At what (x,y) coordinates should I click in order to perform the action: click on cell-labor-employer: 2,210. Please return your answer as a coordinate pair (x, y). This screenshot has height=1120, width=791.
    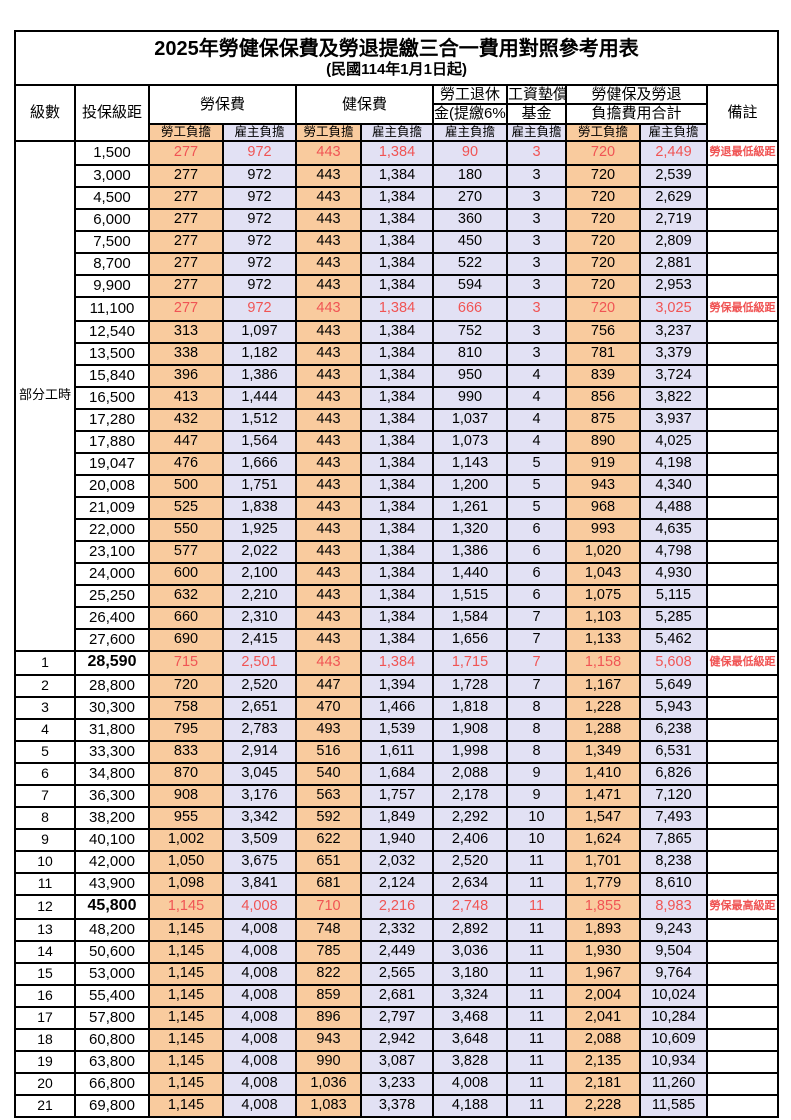
    Looking at the image, I should click on (259, 595).